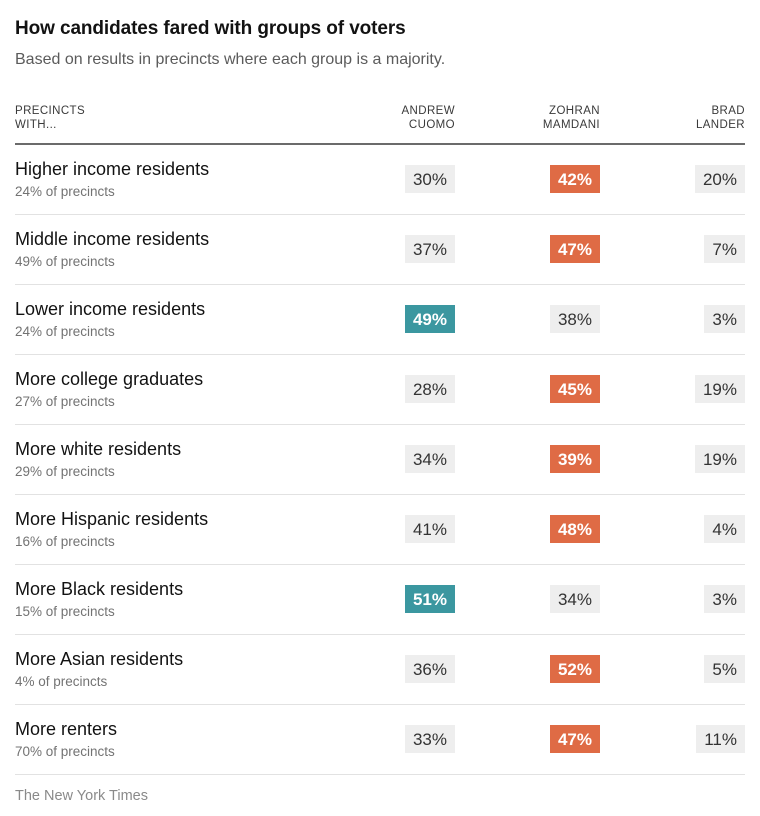  What do you see at coordinates (574, 459) in the screenshot?
I see `winner-badge: 39%` at bounding box center [574, 459].